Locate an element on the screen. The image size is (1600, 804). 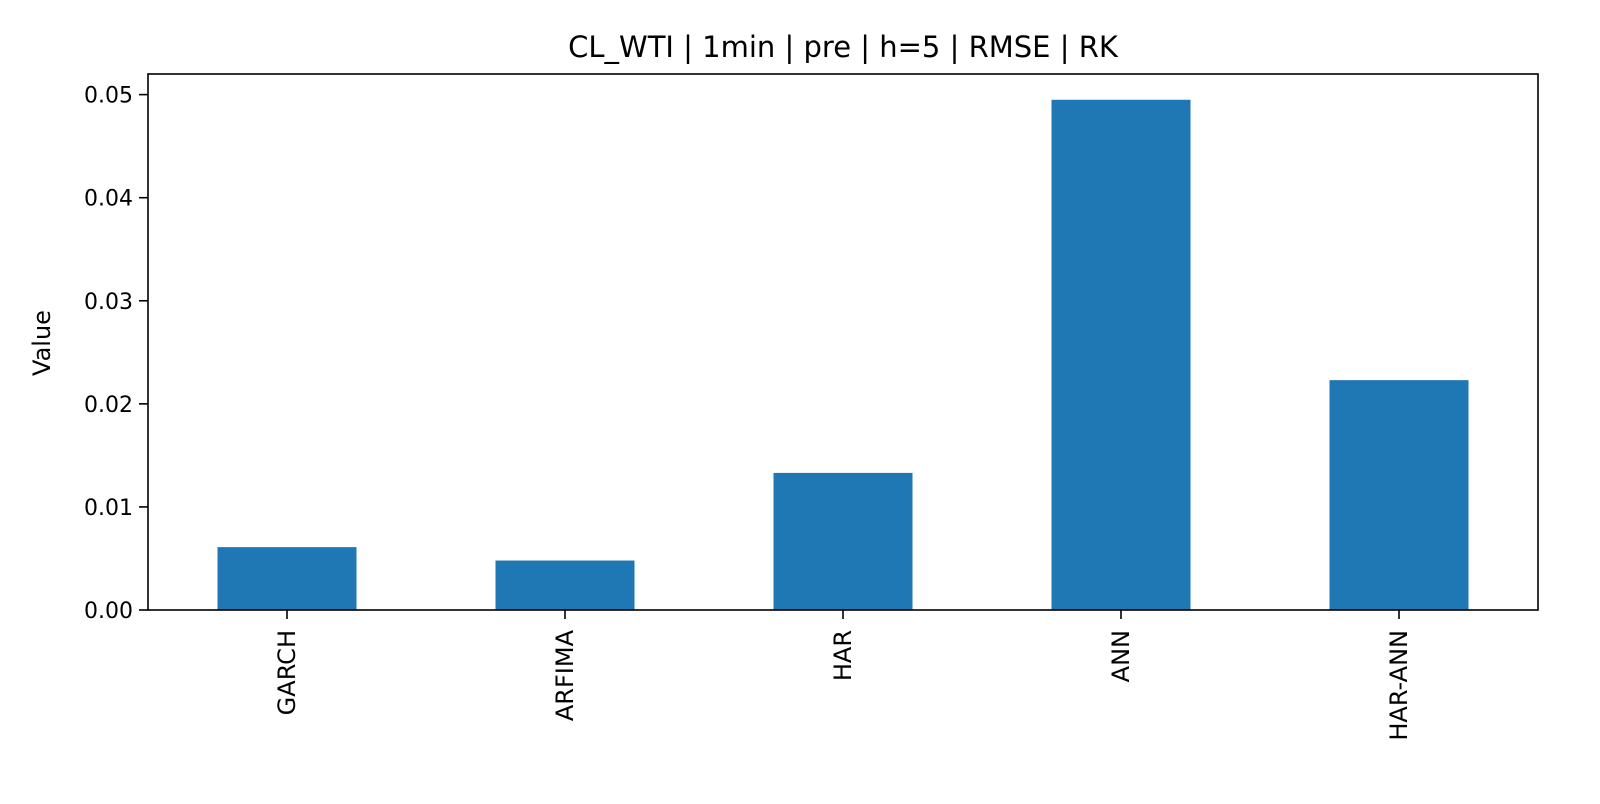
chart-title: CL_WTI | 1min | pre | h=5 | RMSE | RK is located at coordinates (843, 47).